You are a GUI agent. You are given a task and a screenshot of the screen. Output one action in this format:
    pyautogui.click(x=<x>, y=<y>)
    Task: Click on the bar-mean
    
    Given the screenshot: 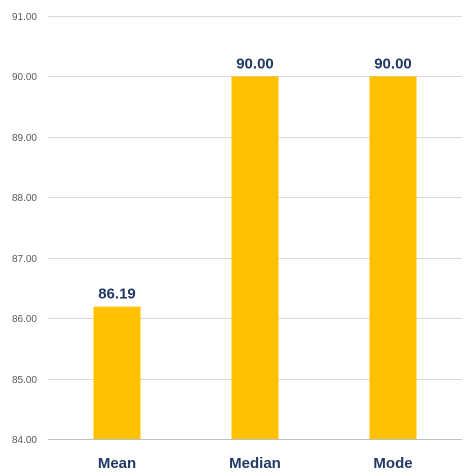 What is the action you would take?
    pyautogui.click(x=117, y=372)
    